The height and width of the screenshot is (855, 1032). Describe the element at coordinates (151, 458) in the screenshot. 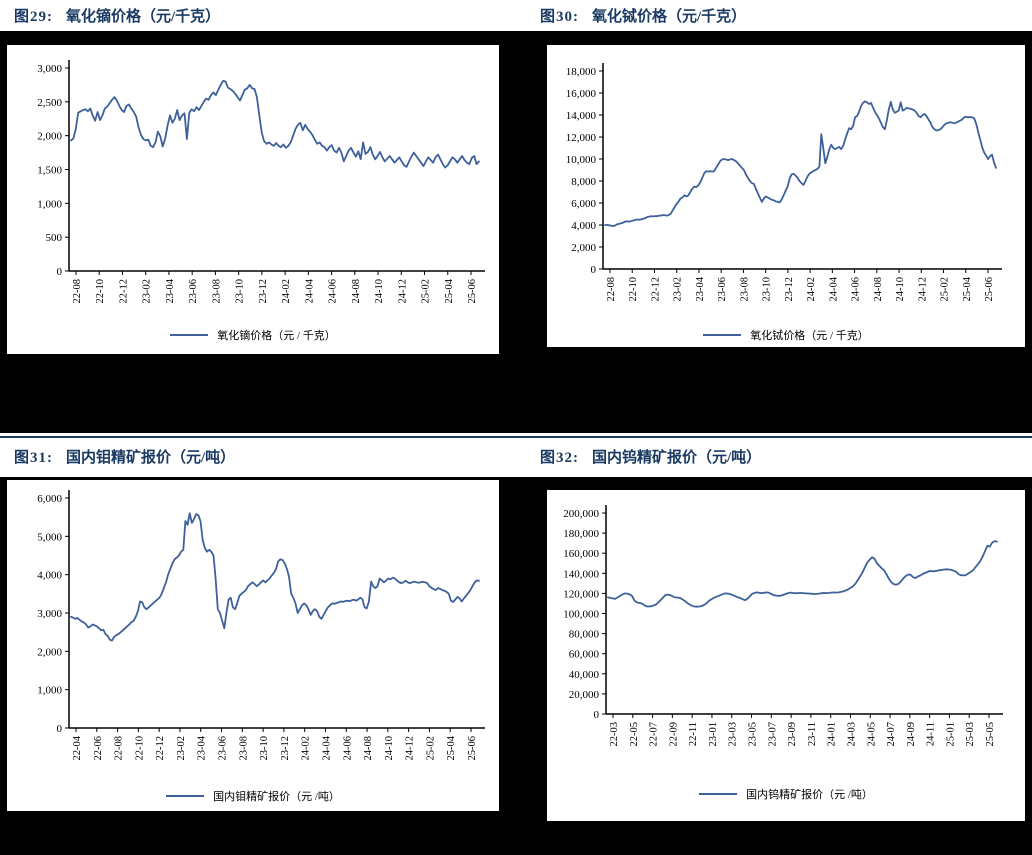

I see `figure-31-caption: 国内钼精矿报价（元/吨）` at that location.